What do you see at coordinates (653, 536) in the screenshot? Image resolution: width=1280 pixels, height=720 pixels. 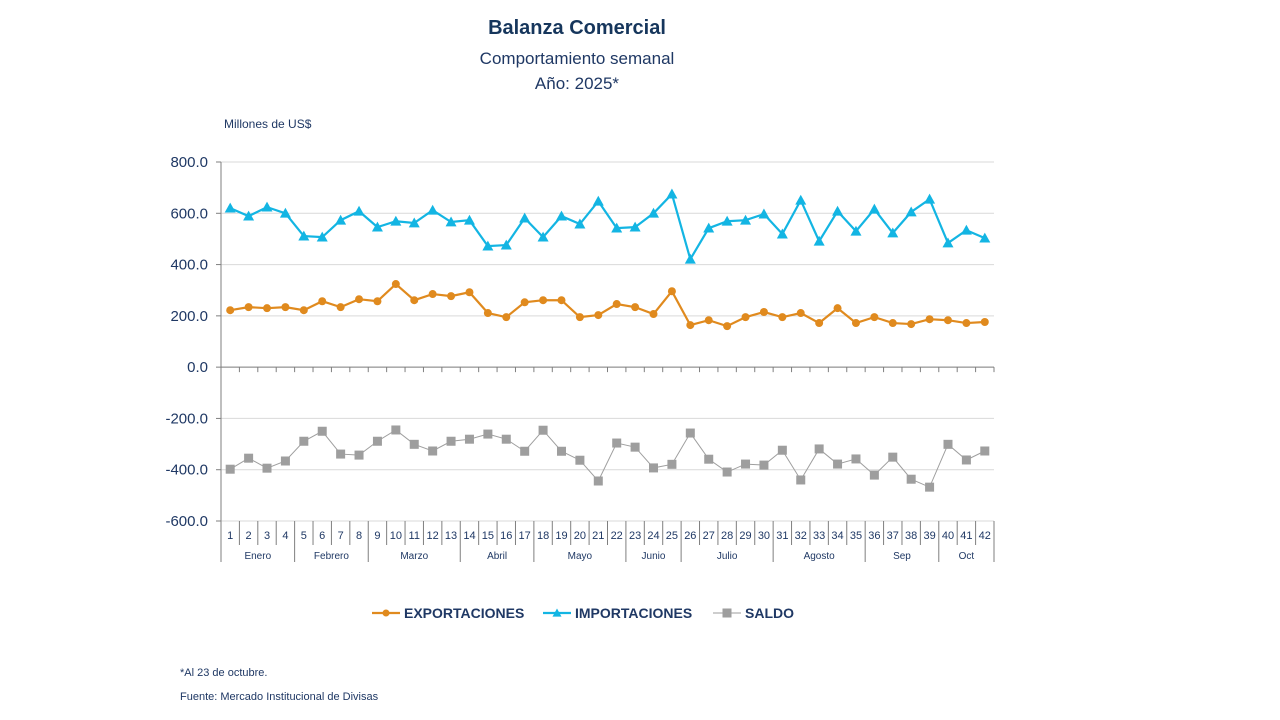 I see `x-tick-label: 24` at bounding box center [653, 536].